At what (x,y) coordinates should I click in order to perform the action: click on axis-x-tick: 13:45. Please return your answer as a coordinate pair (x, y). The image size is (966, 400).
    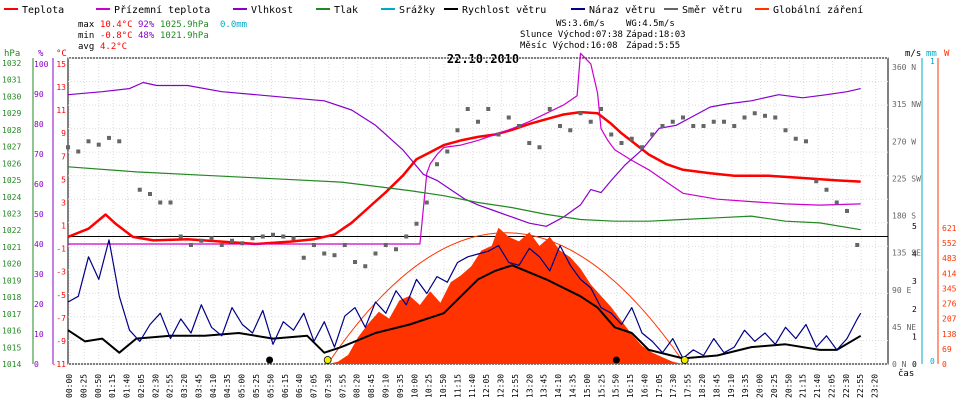
    Looking at the image, I should click on (544, 386).